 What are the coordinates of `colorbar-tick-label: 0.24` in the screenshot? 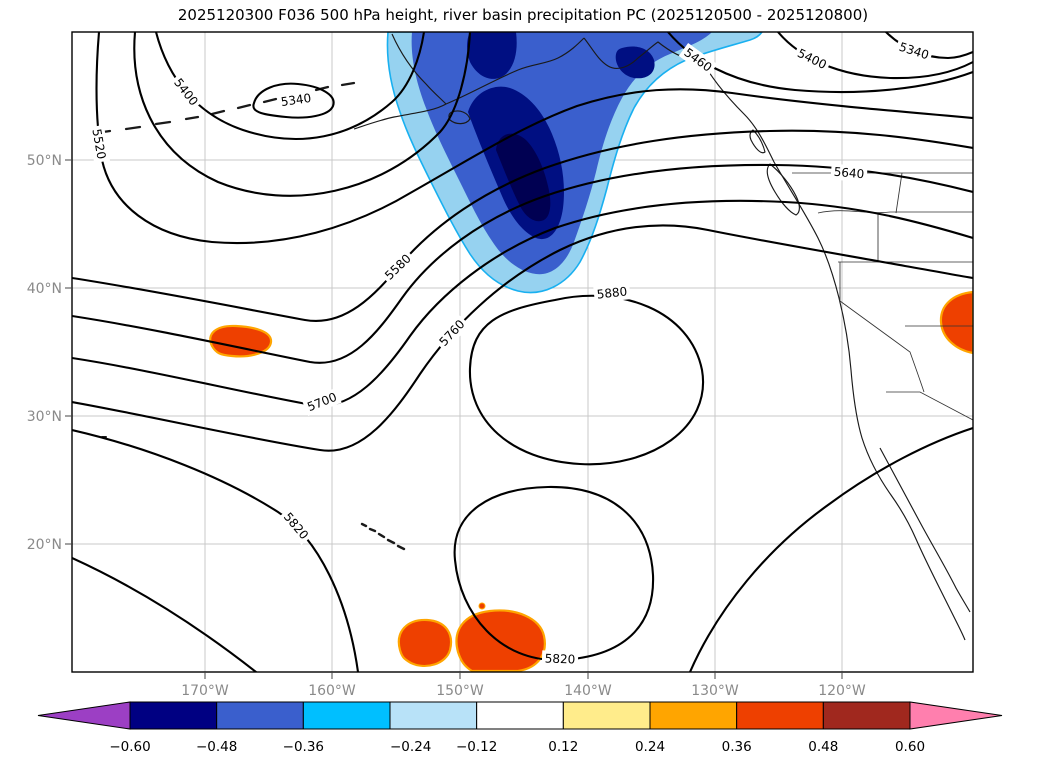 It's located at (650, 747).